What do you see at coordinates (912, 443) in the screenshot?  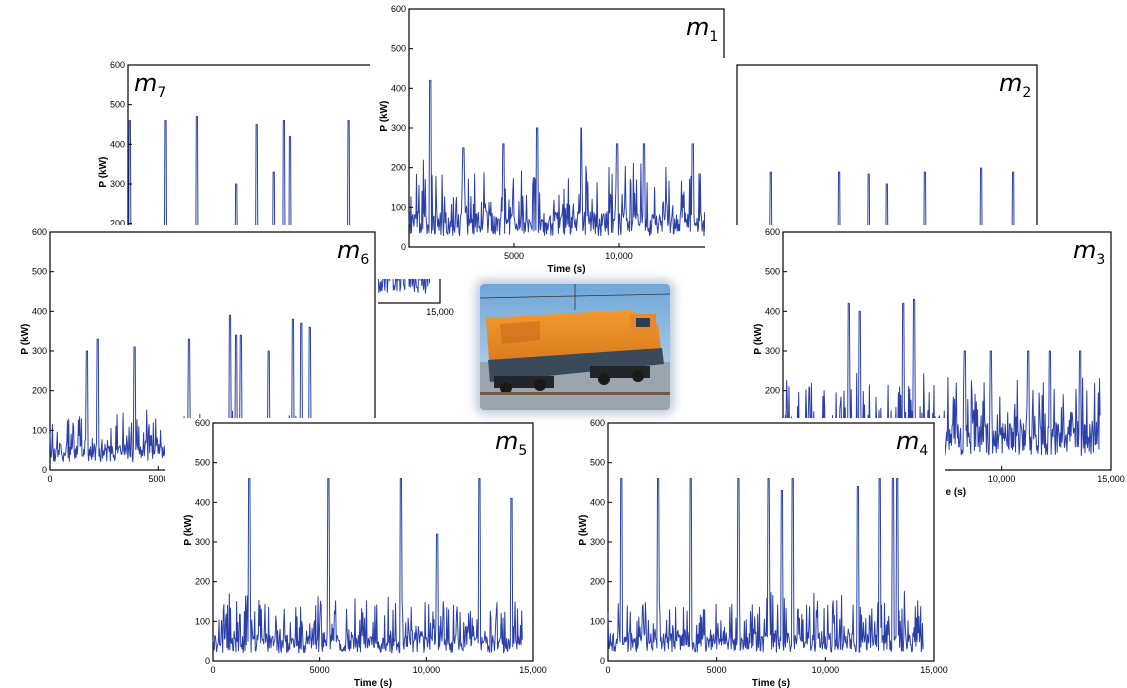 I see `panel-title: m4` at bounding box center [912, 443].